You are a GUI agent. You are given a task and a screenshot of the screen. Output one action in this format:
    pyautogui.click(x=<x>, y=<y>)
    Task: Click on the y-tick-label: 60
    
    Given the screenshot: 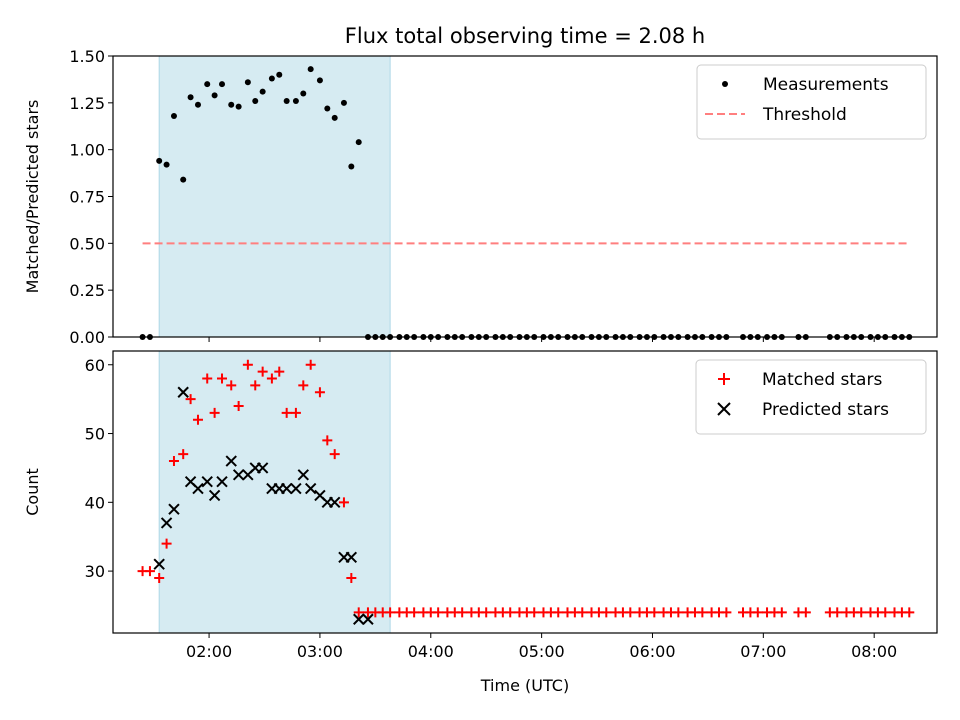 What is the action you would take?
    pyautogui.click(x=95, y=365)
    